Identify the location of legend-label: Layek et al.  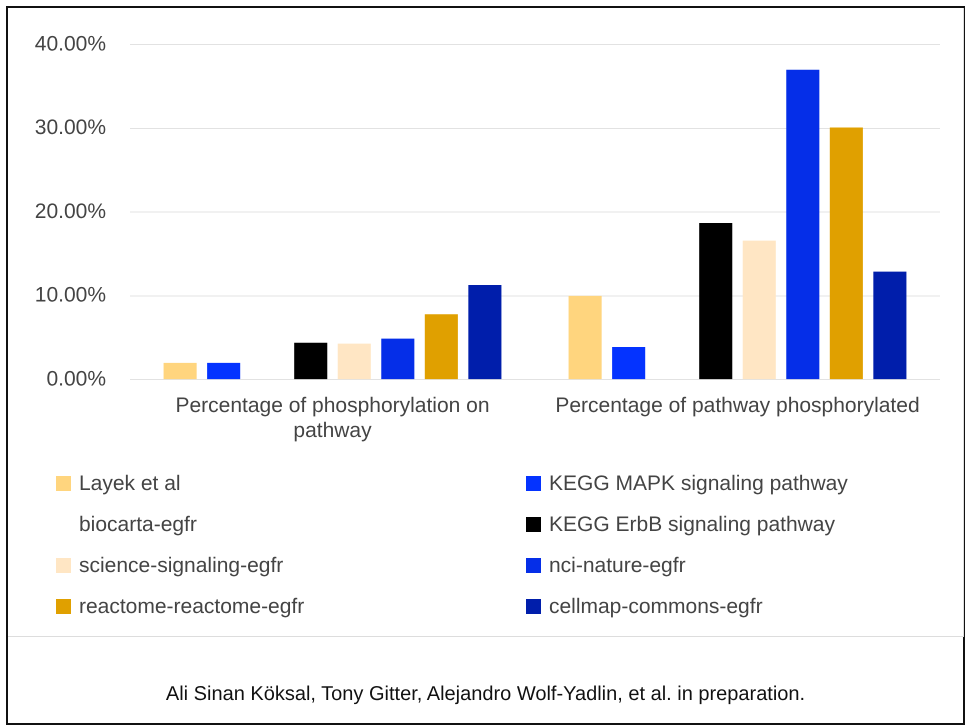
(130, 484).